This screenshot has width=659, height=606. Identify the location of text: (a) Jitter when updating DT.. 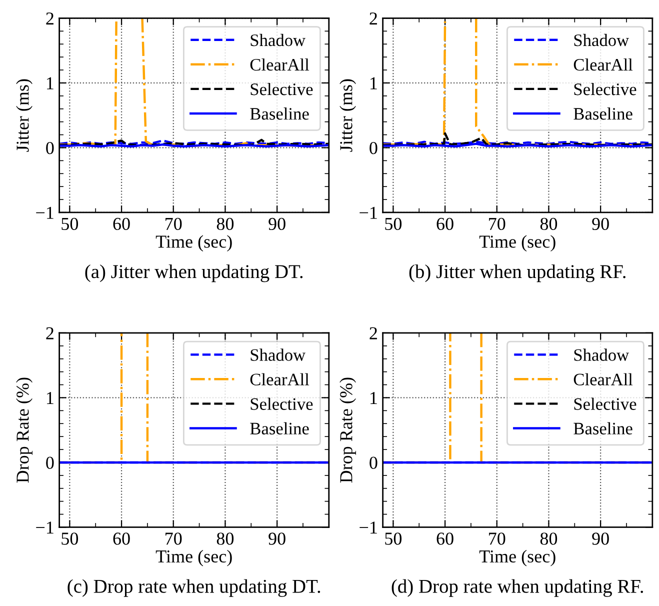
(194, 273).